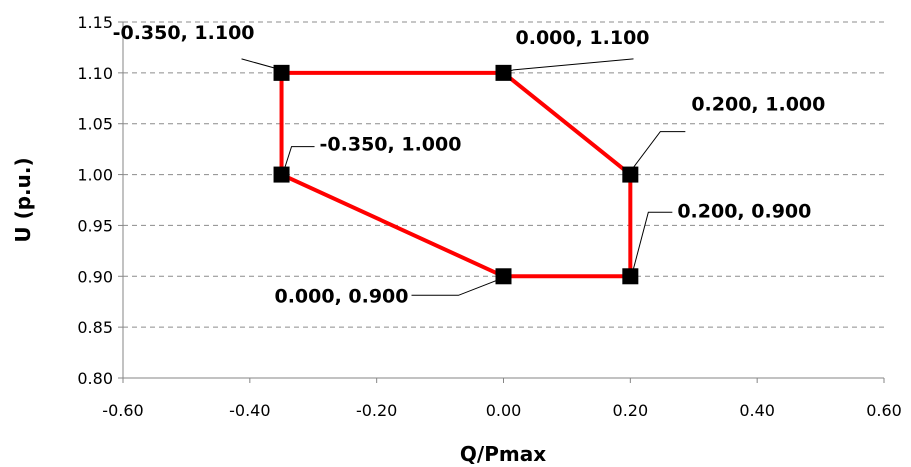  What do you see at coordinates (583, 38) in the screenshot?
I see `data-label: 0.000, 1.100` at bounding box center [583, 38].